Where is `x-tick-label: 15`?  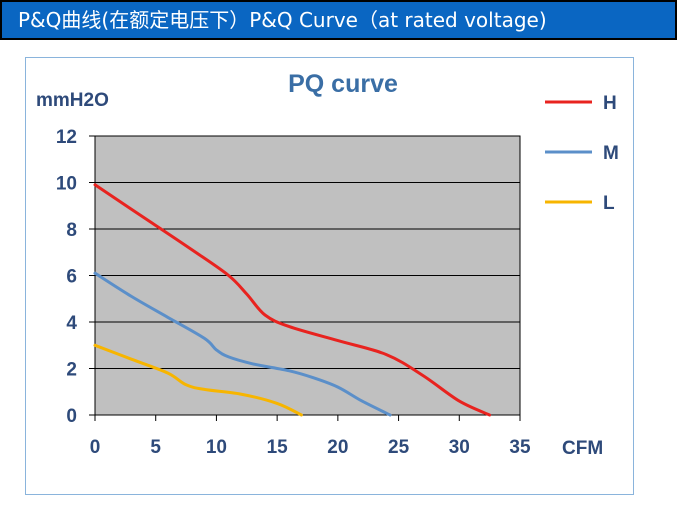 x-tick-label: 15 is located at coordinates (278, 447).